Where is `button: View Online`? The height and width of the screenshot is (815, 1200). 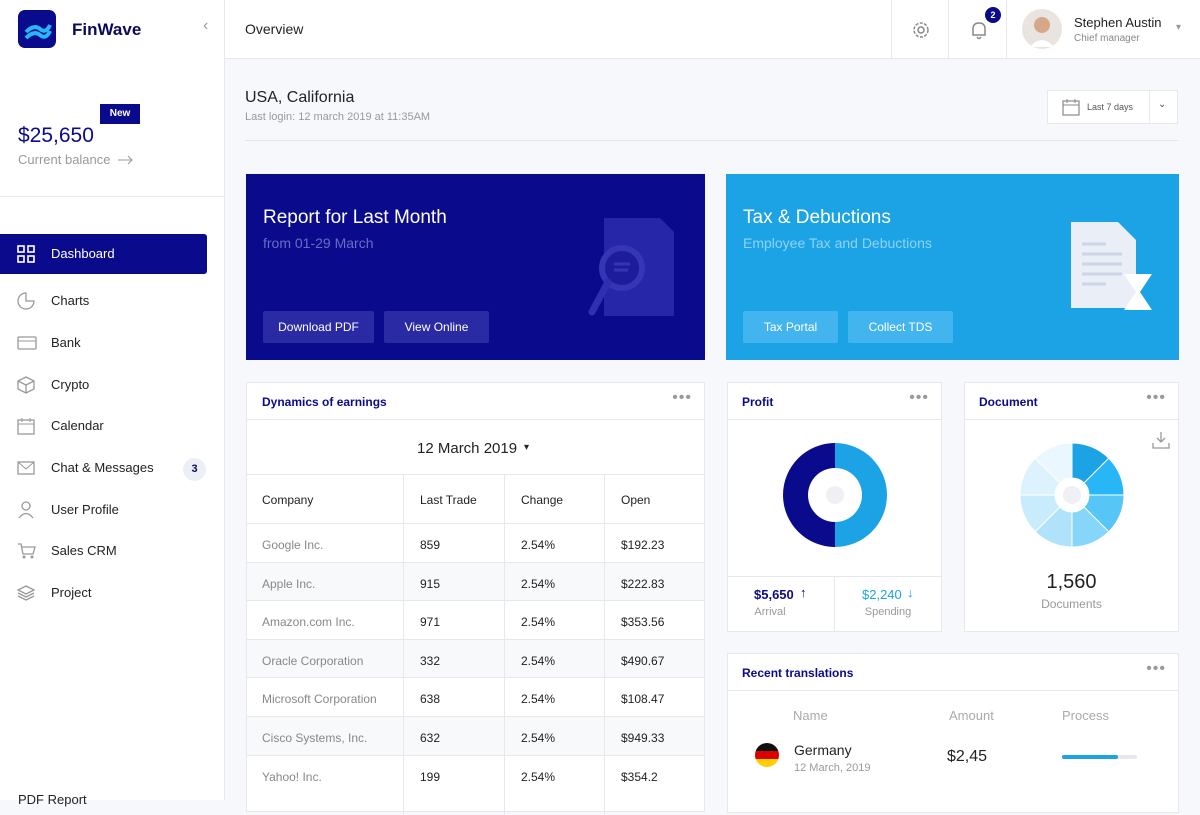
button: View Online is located at coordinates (436, 327).